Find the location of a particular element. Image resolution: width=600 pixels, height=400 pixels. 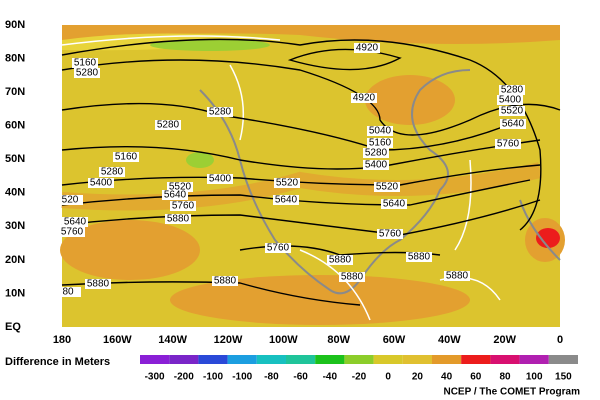

legend-label: 150 is located at coordinates (563, 377).